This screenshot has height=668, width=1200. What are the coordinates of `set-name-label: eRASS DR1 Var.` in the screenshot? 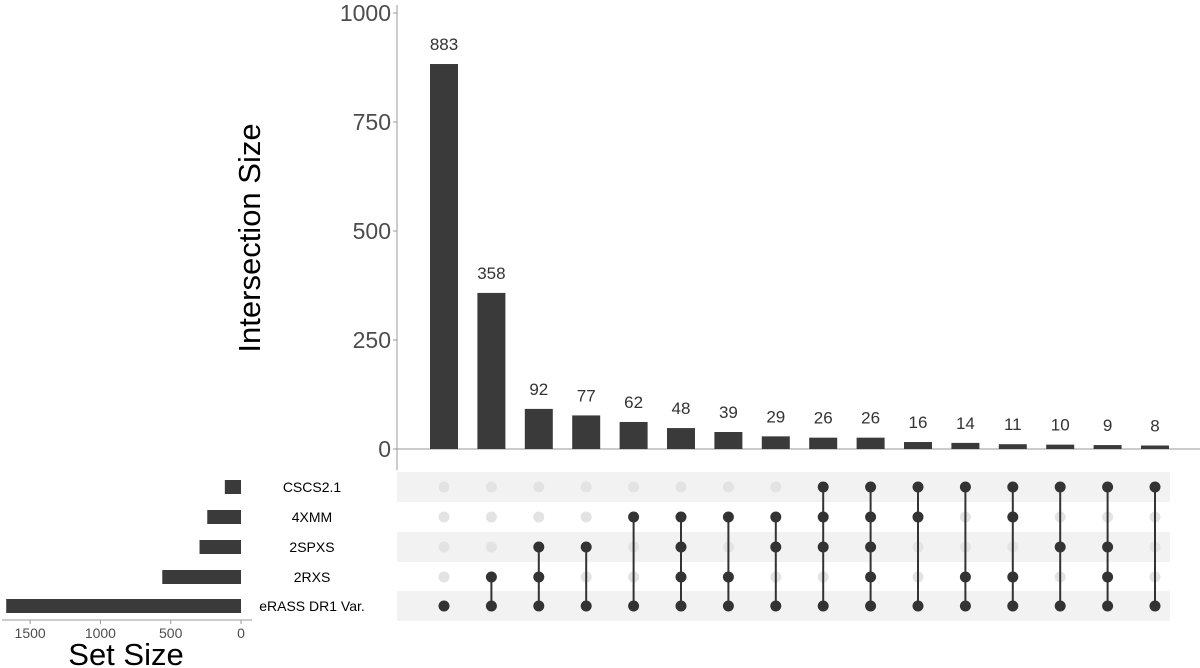 It's located at (312, 606).